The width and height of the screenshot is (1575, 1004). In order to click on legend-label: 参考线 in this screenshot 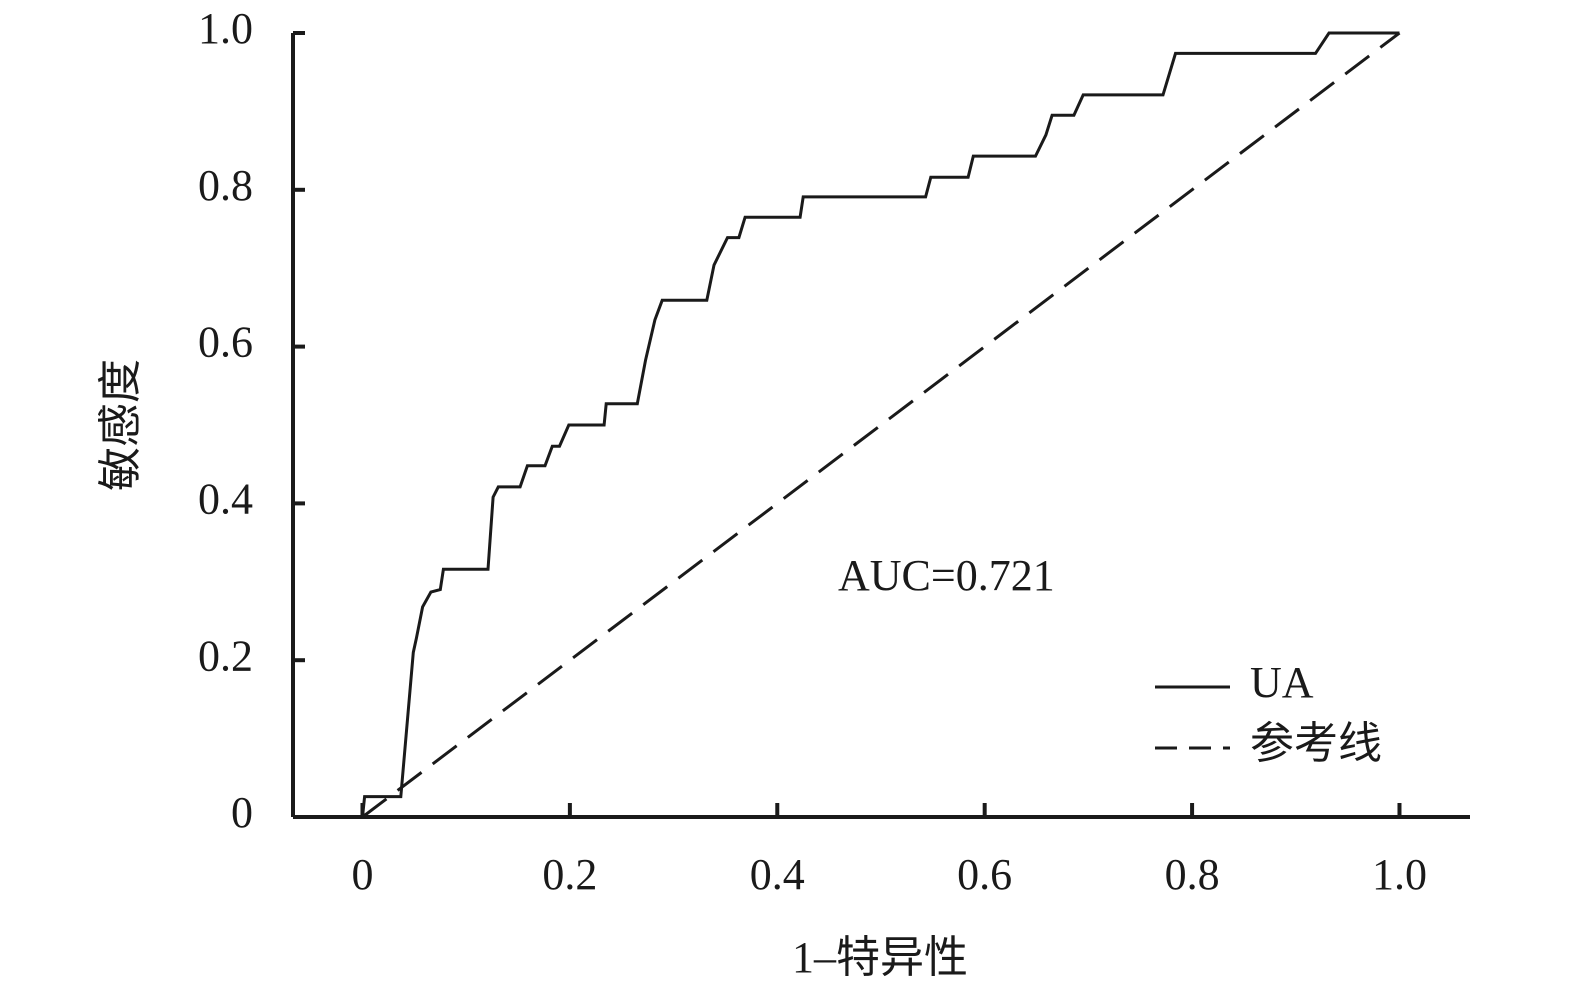, I will do `click(1316, 743)`.